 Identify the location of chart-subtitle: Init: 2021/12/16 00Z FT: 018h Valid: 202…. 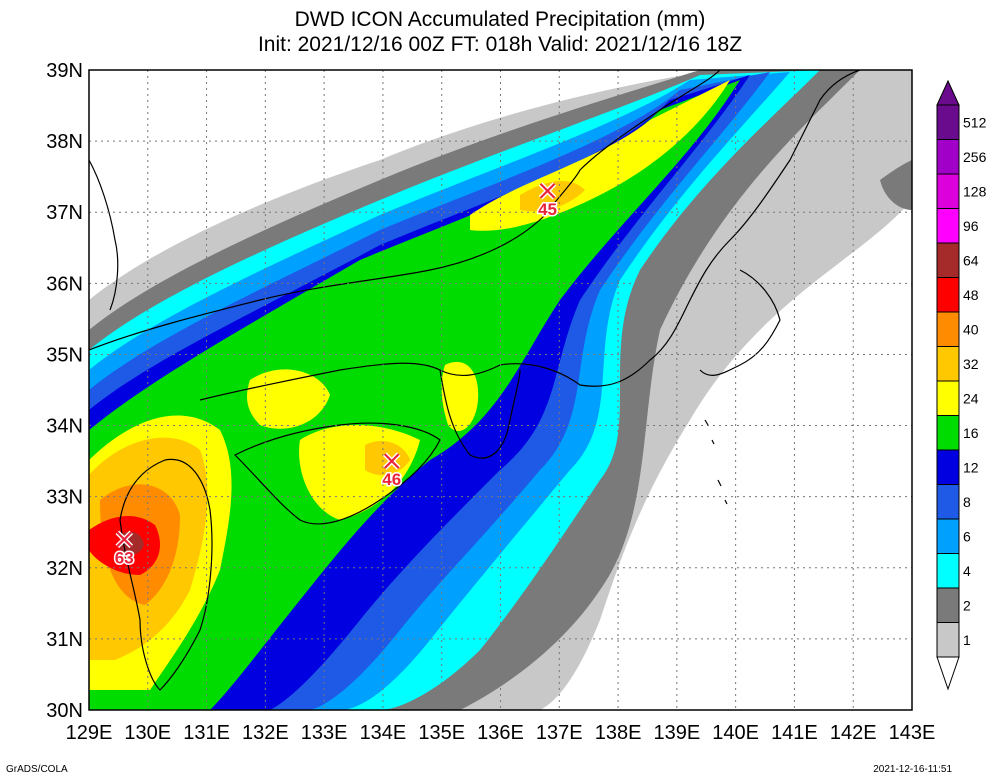
(500, 44).